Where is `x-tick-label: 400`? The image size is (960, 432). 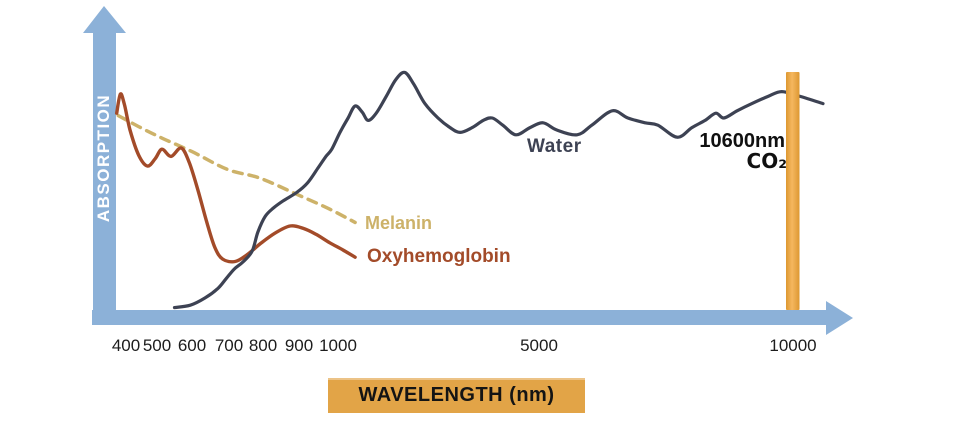 x-tick-label: 400 is located at coordinates (126, 345).